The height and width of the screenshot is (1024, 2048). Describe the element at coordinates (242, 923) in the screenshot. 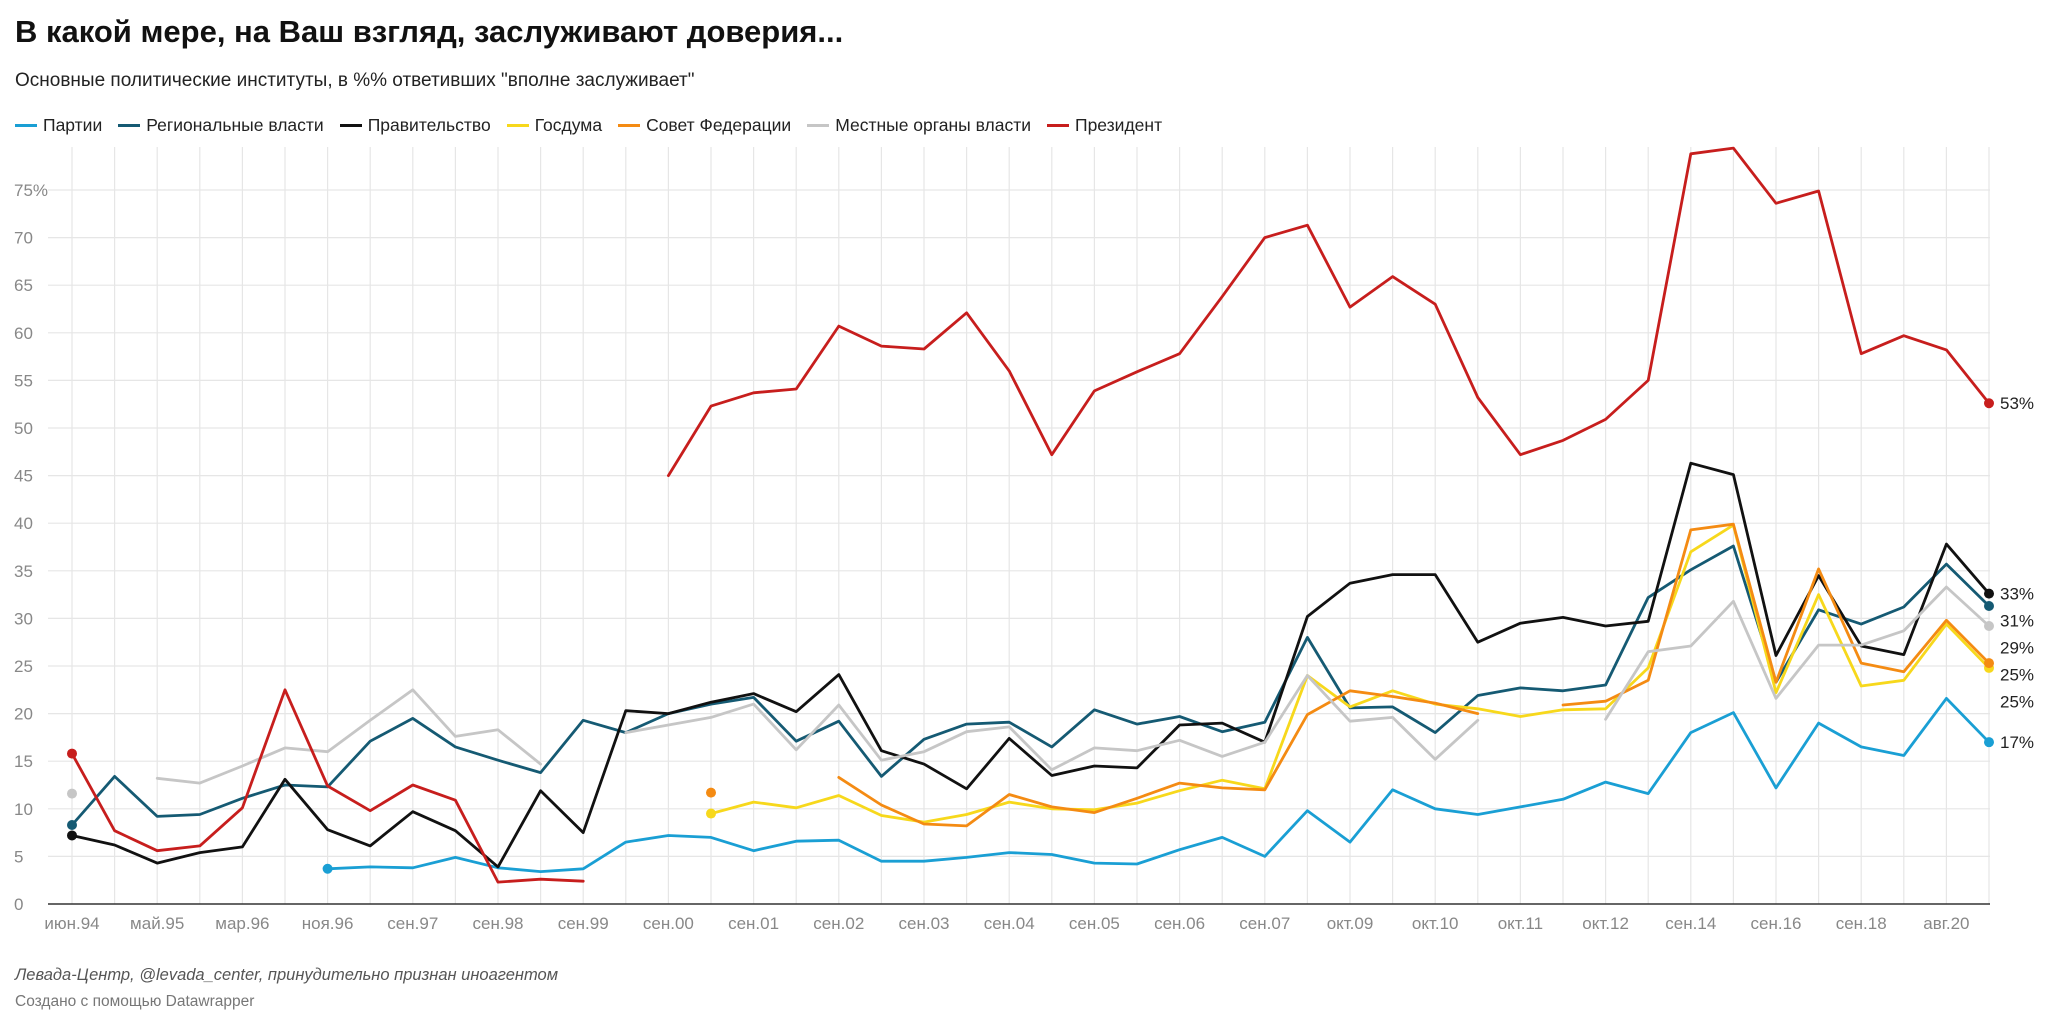

I see `x-tick-label: мар.96` at that location.